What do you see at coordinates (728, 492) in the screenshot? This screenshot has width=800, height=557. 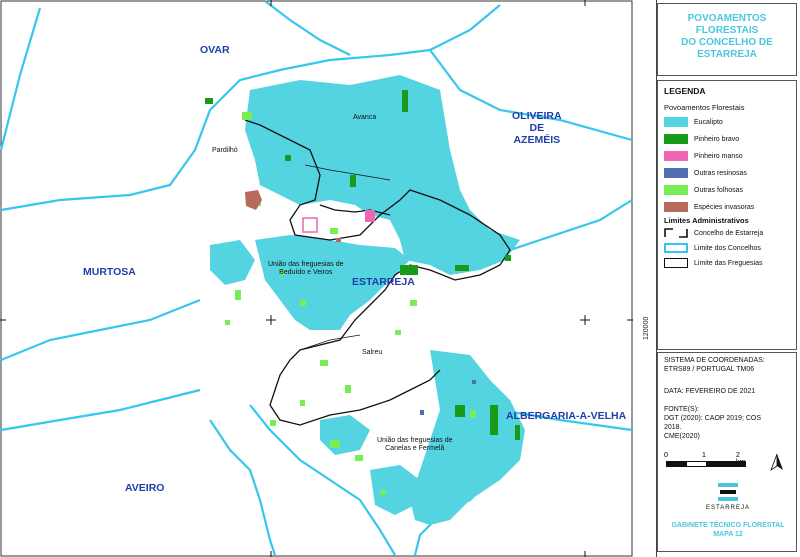 I see `estarreja-logo-icon` at bounding box center [728, 492].